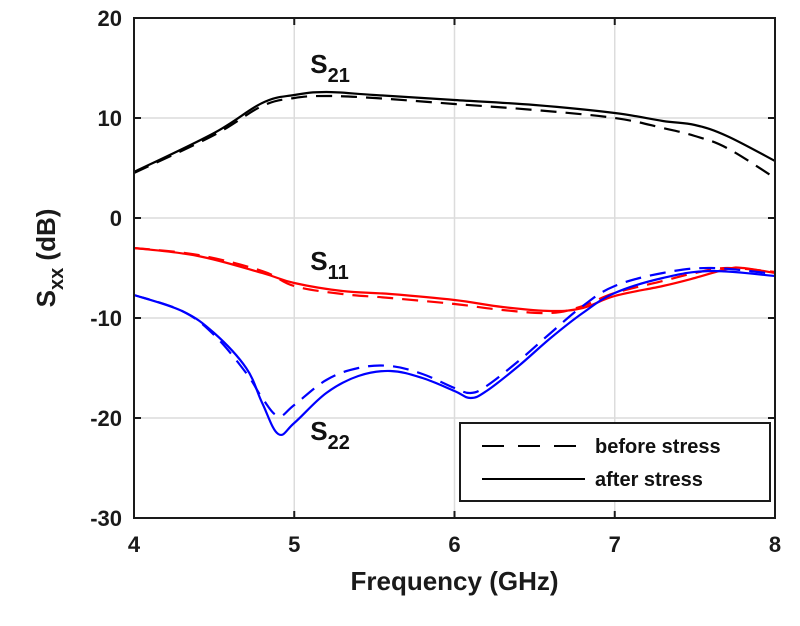 The height and width of the screenshot is (626, 800). Describe the element at coordinates (454, 544) in the screenshot. I see `x-tick-label: 6` at that location.